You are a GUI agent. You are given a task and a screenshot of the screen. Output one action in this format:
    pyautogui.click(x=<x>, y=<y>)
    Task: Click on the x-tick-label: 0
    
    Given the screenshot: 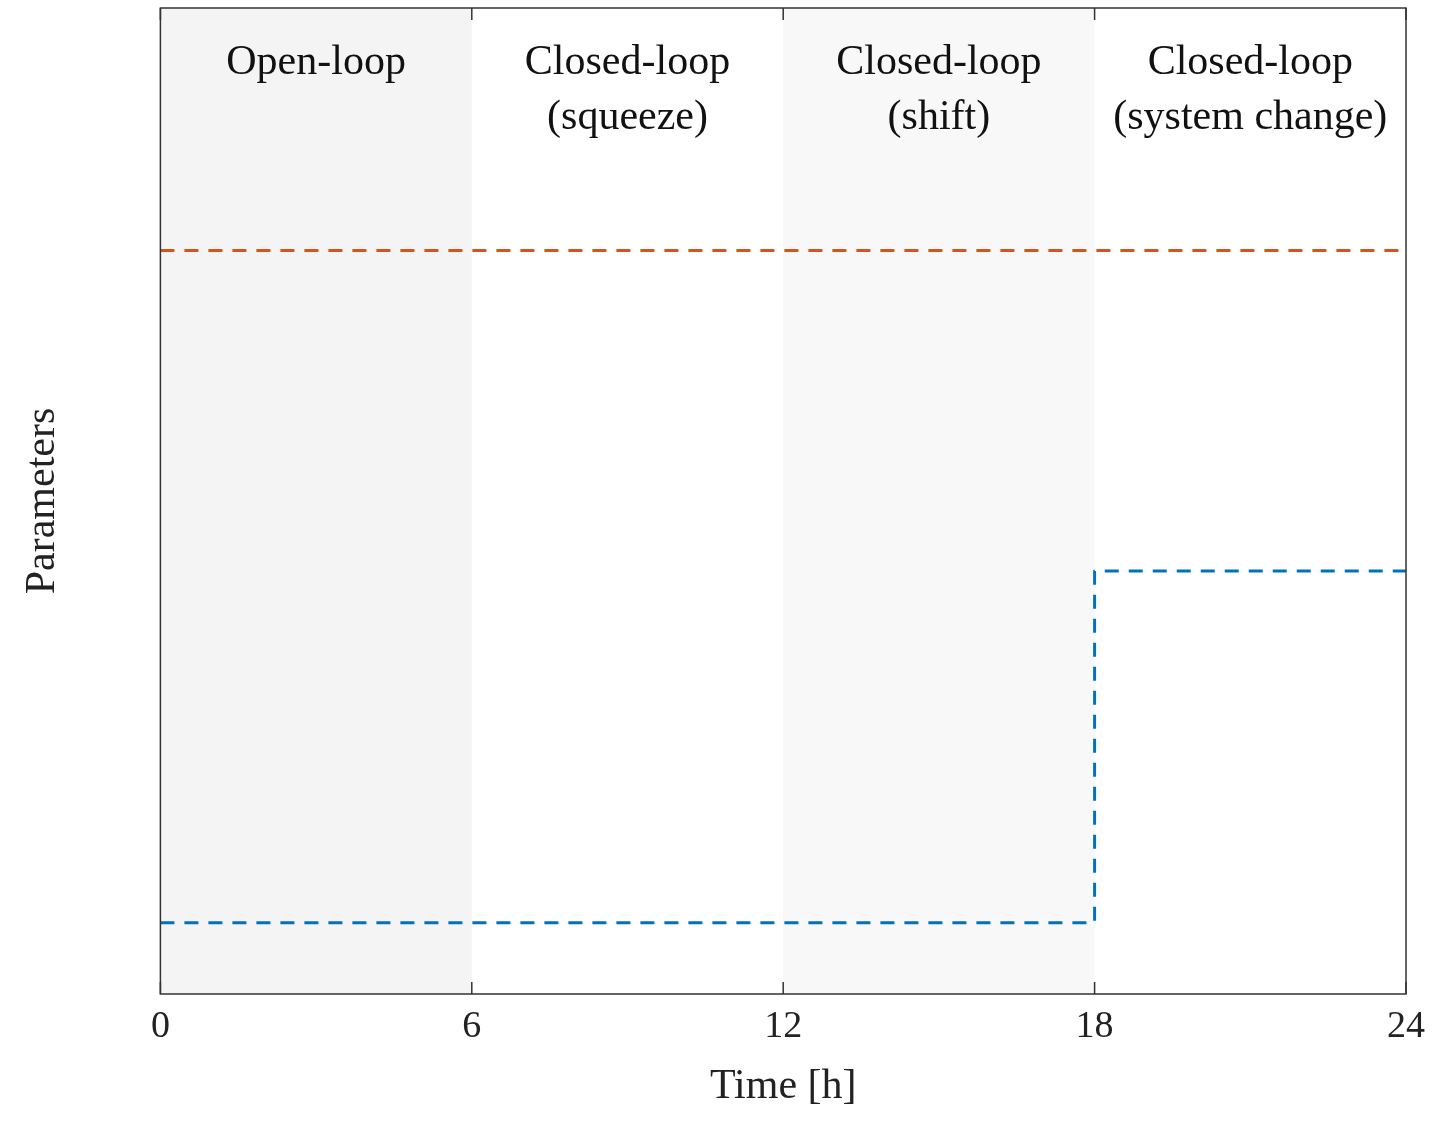 What is the action you would take?
    pyautogui.click(x=160, y=1023)
    